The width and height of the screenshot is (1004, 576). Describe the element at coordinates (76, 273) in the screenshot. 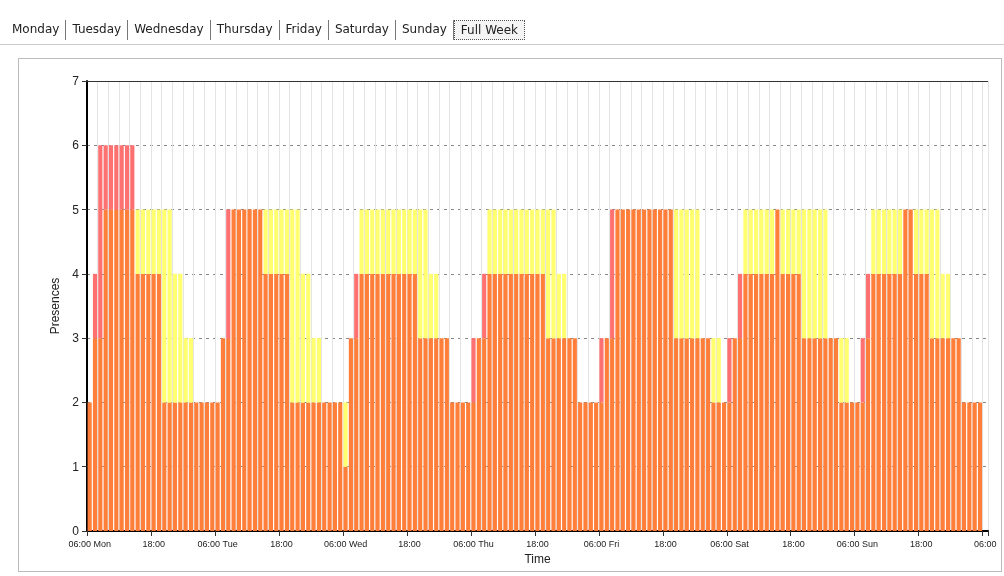

I see `y-tick-label: 4` at that location.